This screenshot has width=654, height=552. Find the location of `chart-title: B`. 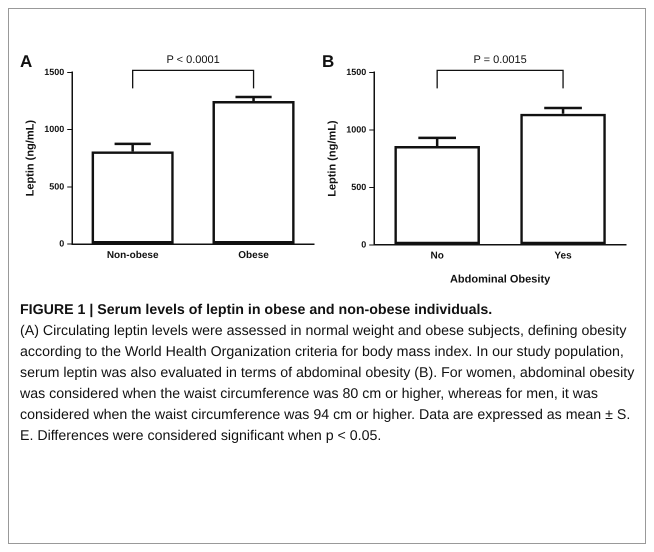

chart-title: B is located at coordinates (328, 61).